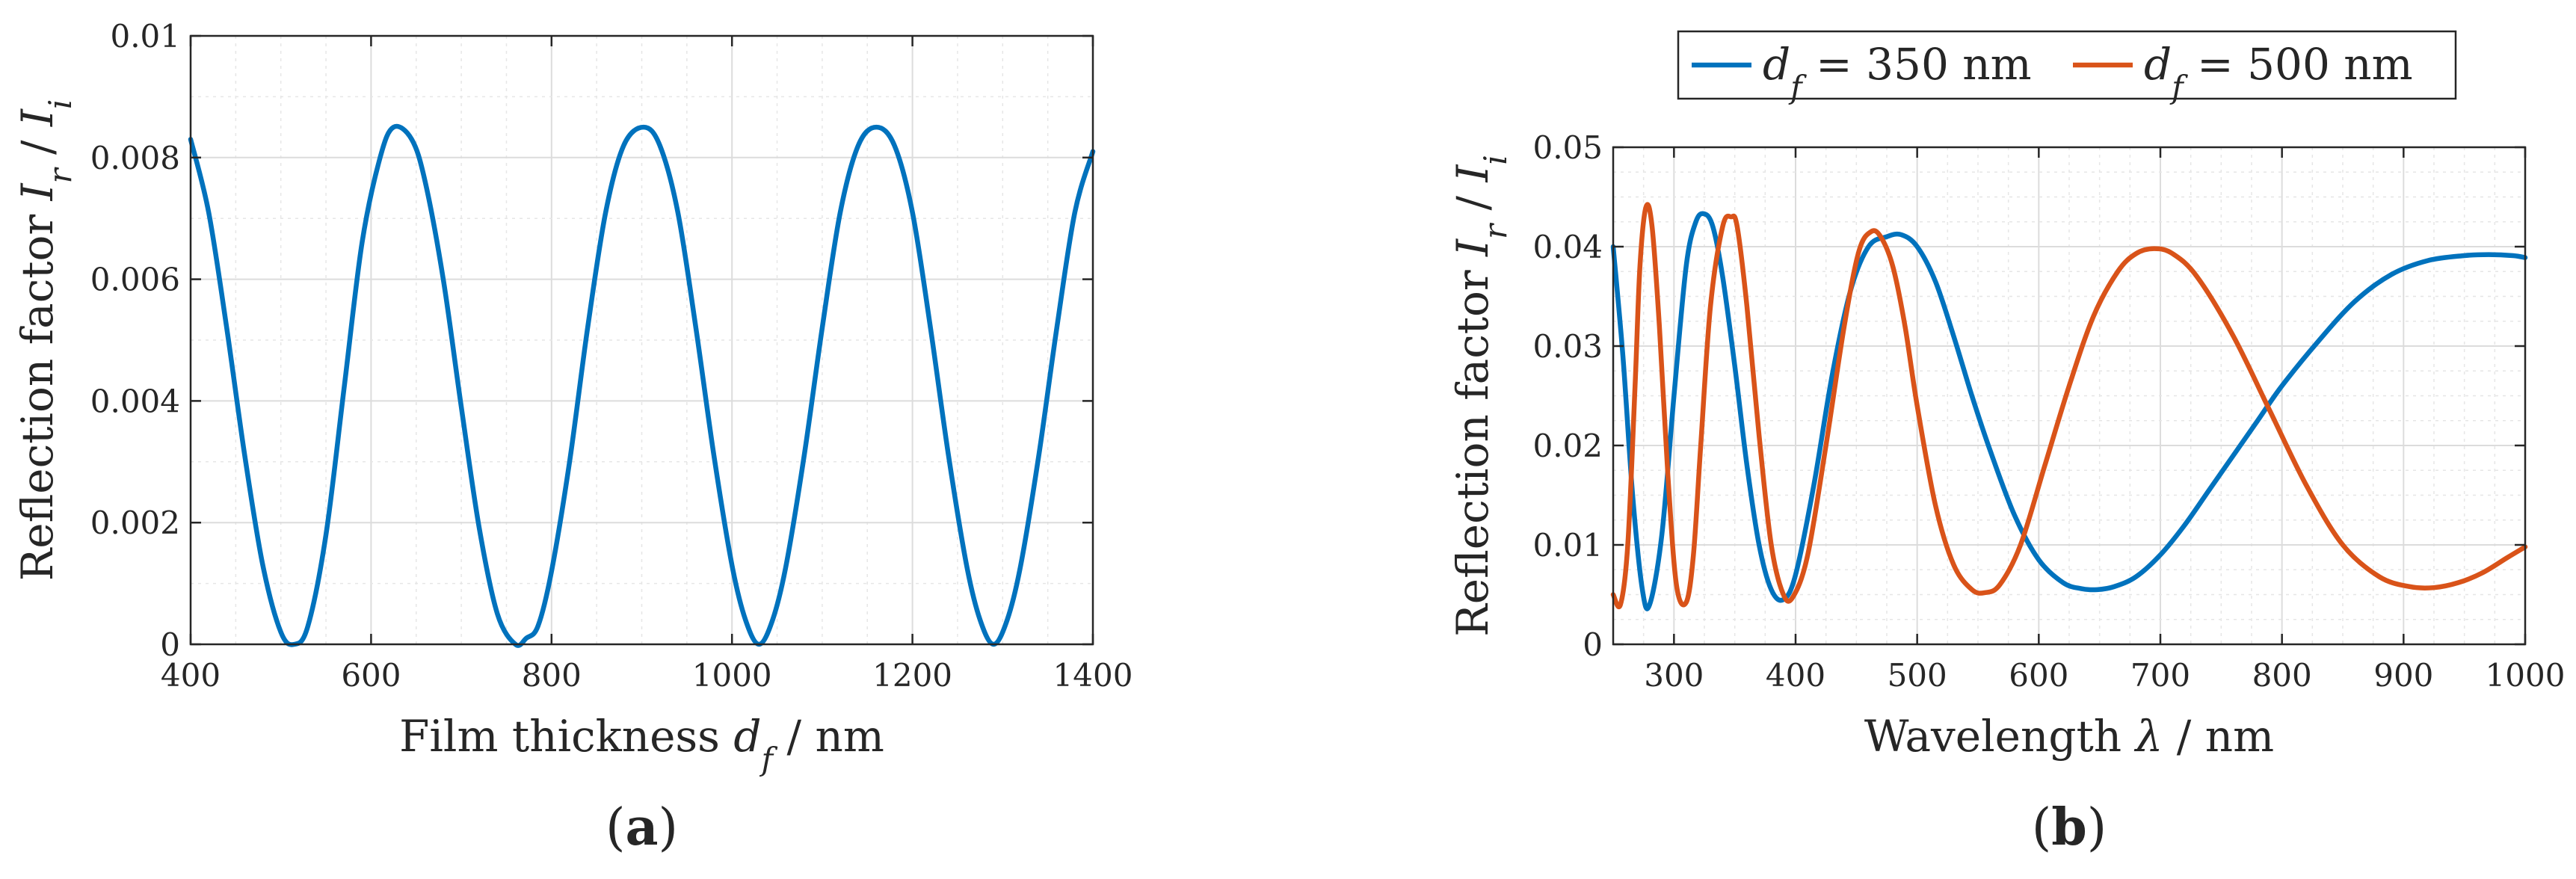  What do you see at coordinates (641, 744) in the screenshot?
I see `x-axis-label-a: Film thickness df / nm` at bounding box center [641, 744].